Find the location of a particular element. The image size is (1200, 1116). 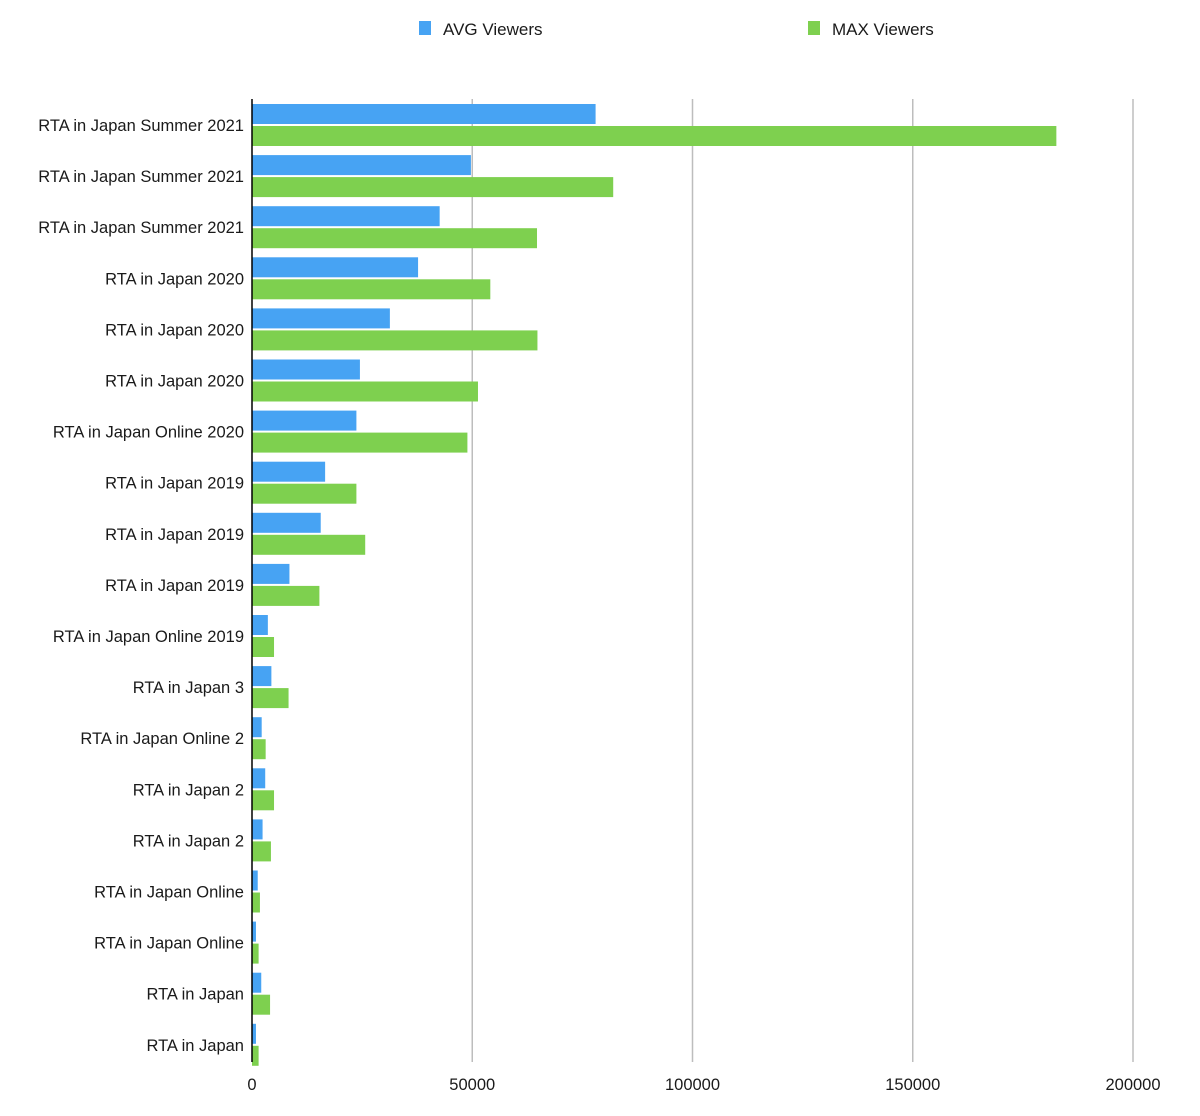

legend-label-avg-viewers: AVG Viewers is located at coordinates (493, 29).